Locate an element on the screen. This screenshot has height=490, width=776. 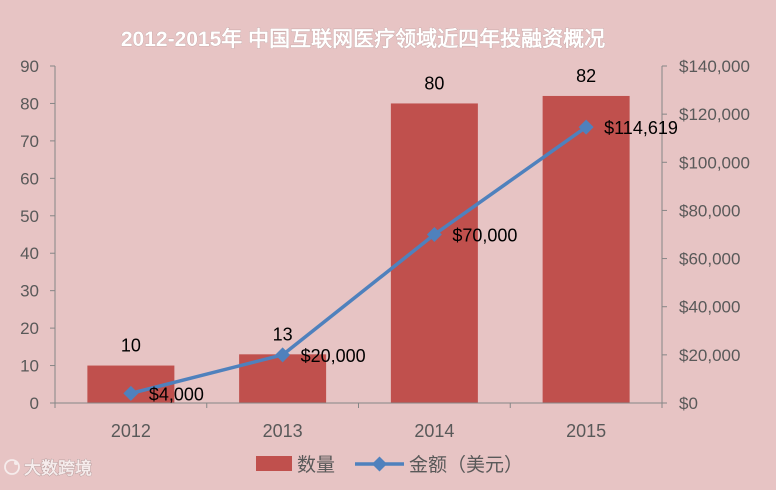
y-left-tick-label: 90 is located at coordinates (29, 66).